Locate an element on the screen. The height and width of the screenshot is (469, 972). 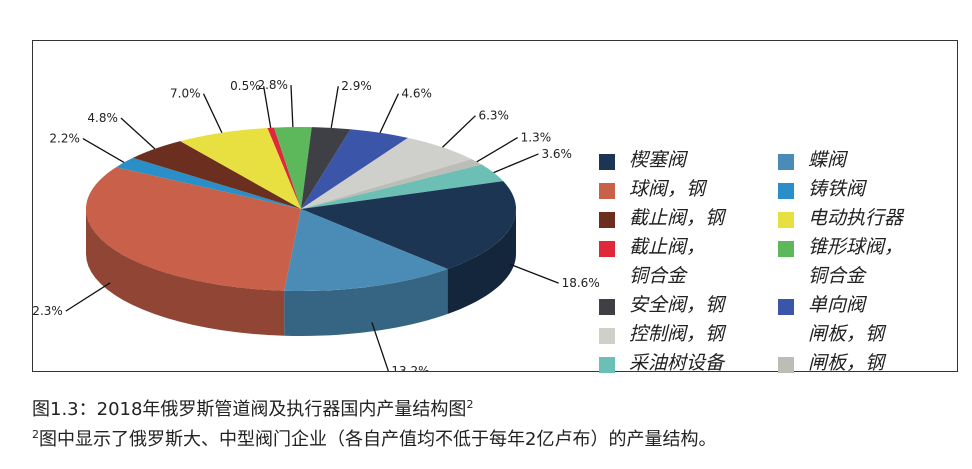
legend-label: 电动执行器 is located at coordinates (856, 218).